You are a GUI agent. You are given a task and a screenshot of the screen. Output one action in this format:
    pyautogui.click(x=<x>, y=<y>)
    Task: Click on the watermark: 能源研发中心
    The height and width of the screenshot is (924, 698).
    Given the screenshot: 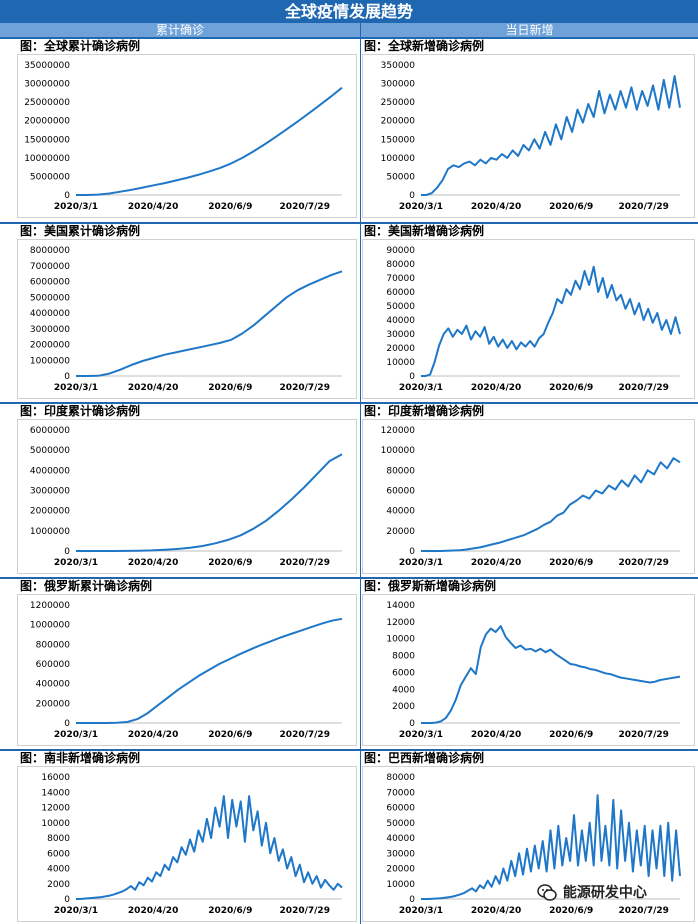 What is the action you would take?
    pyautogui.click(x=591, y=893)
    